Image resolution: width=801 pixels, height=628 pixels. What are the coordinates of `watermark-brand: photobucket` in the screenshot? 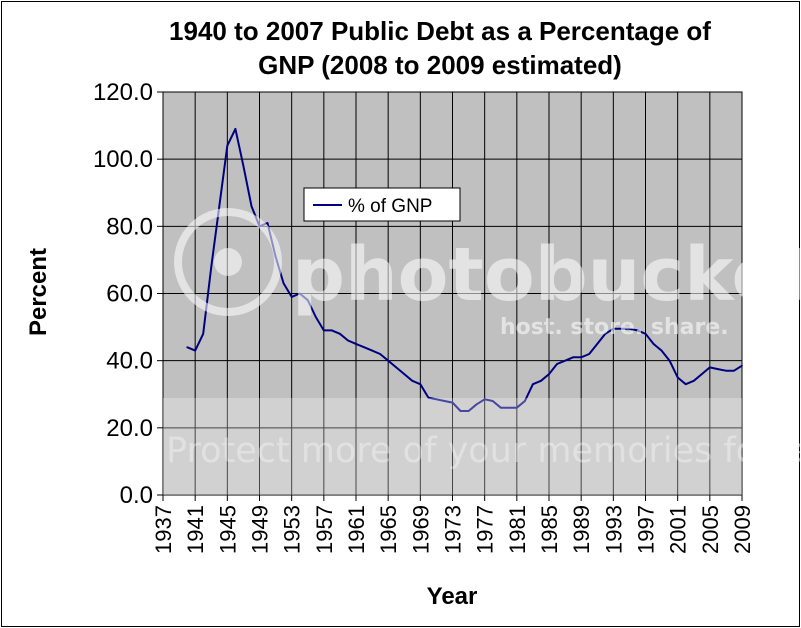 It's located at (546, 275).